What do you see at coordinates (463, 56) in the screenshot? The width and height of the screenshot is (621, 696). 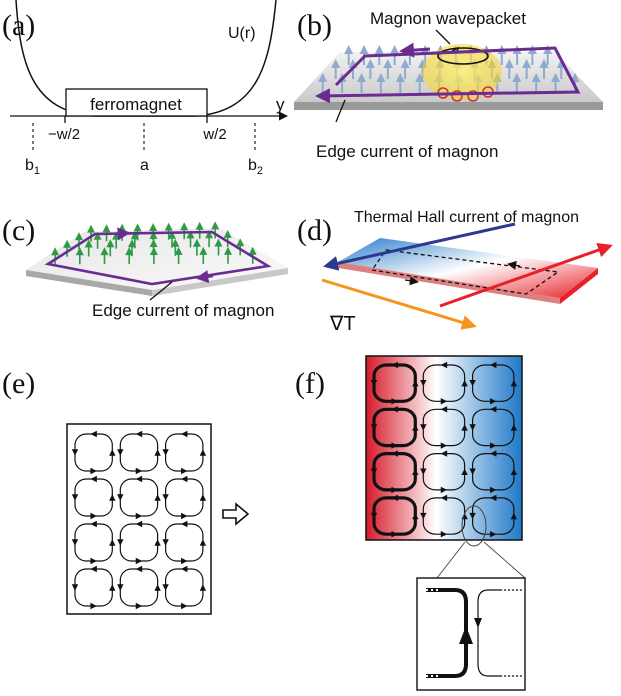 I see `wavepacket-rotation` at bounding box center [463, 56].